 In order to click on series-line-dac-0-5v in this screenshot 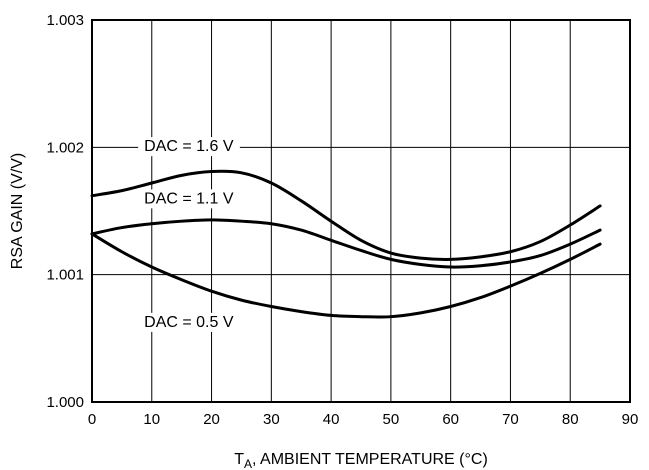, I will do `click(346, 275)`.